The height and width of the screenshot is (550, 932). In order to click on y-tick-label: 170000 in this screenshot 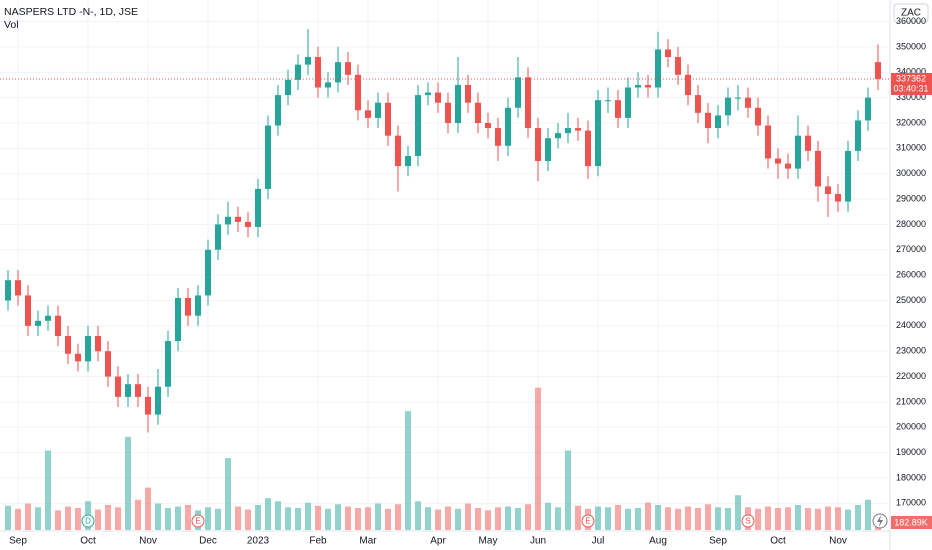, I will do `click(911, 503)`.